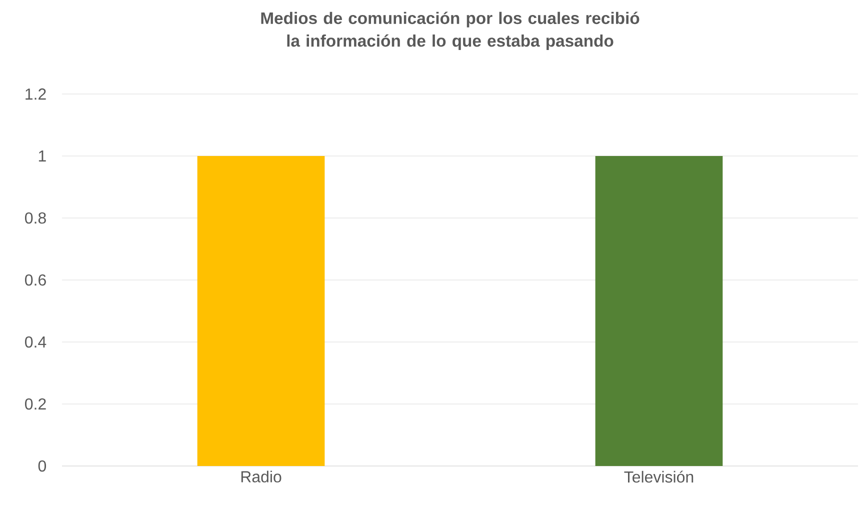 The height and width of the screenshot is (507, 861). Describe the element at coordinates (261, 476) in the screenshot. I see `x-tick-label: Radio` at that location.